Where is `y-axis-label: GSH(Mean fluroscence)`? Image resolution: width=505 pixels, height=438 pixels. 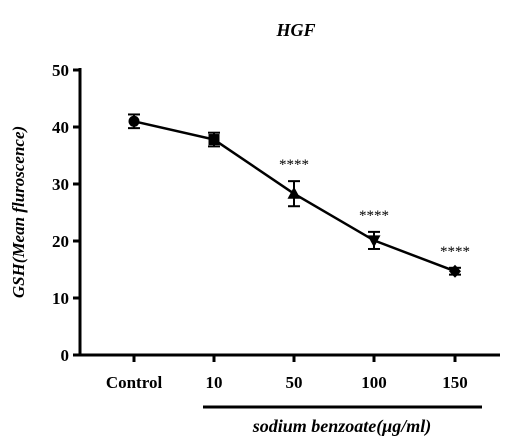
y-axis-label: GSH(Mean fluroscence) is located at coordinates (18, 212).